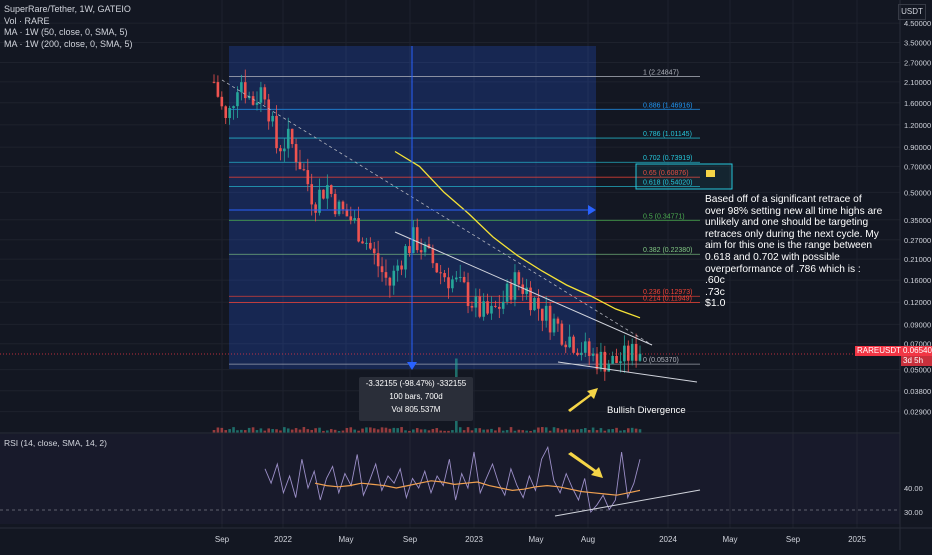 This screenshot has height=555, width=932. Describe the element at coordinates (917, 240) in the screenshot. I see `y-tick-label: 0.27000` at that location.